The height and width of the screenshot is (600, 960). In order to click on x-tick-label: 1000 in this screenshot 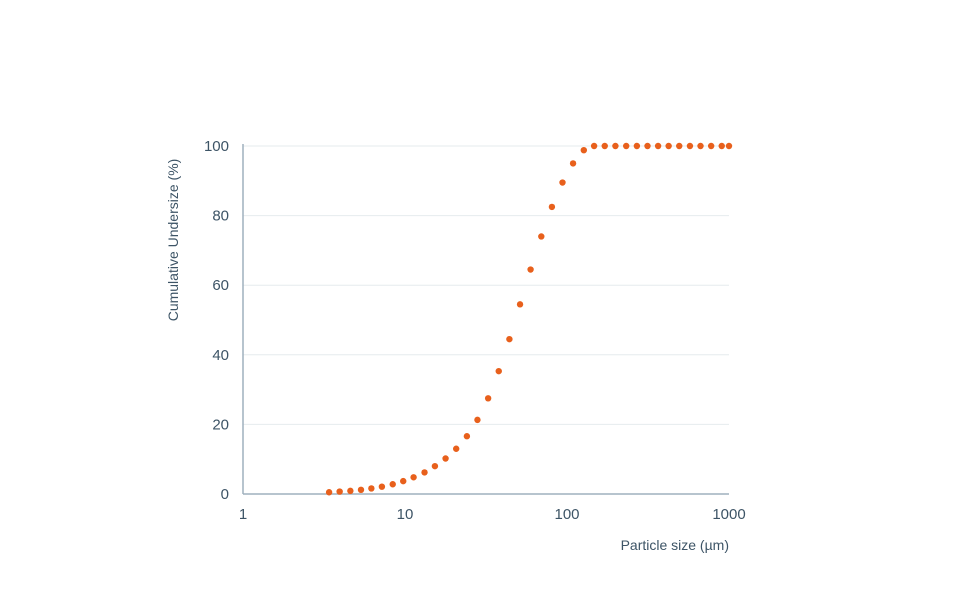, I will do `click(728, 514)`.